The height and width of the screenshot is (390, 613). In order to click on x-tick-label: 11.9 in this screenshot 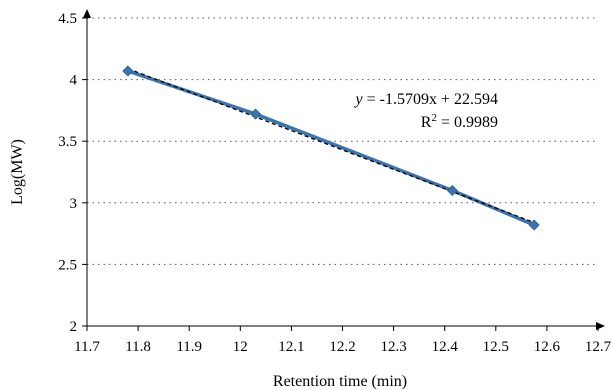, I will do `click(189, 347)`.